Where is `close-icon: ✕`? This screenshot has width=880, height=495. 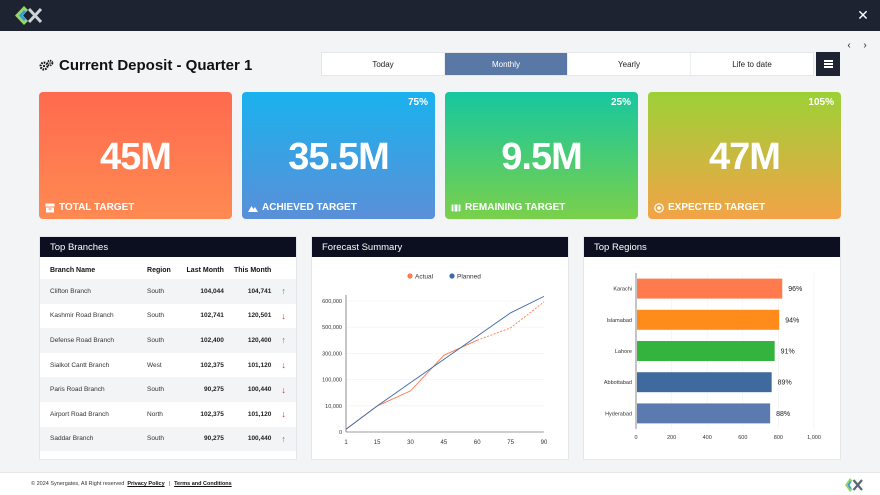
close-icon: ✕ is located at coordinates (863, 15).